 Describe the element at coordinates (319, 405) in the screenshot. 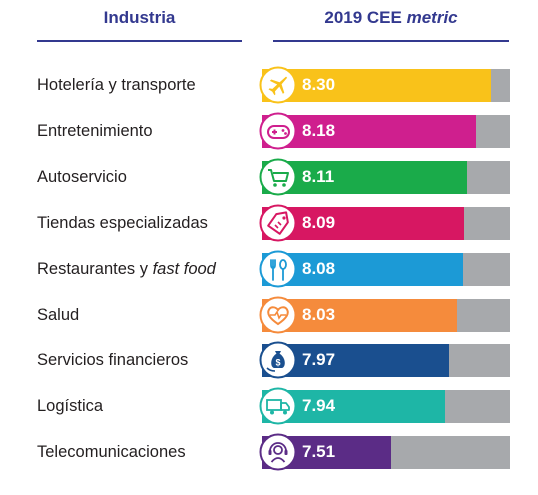

I see `value-label: 7.94` at that location.